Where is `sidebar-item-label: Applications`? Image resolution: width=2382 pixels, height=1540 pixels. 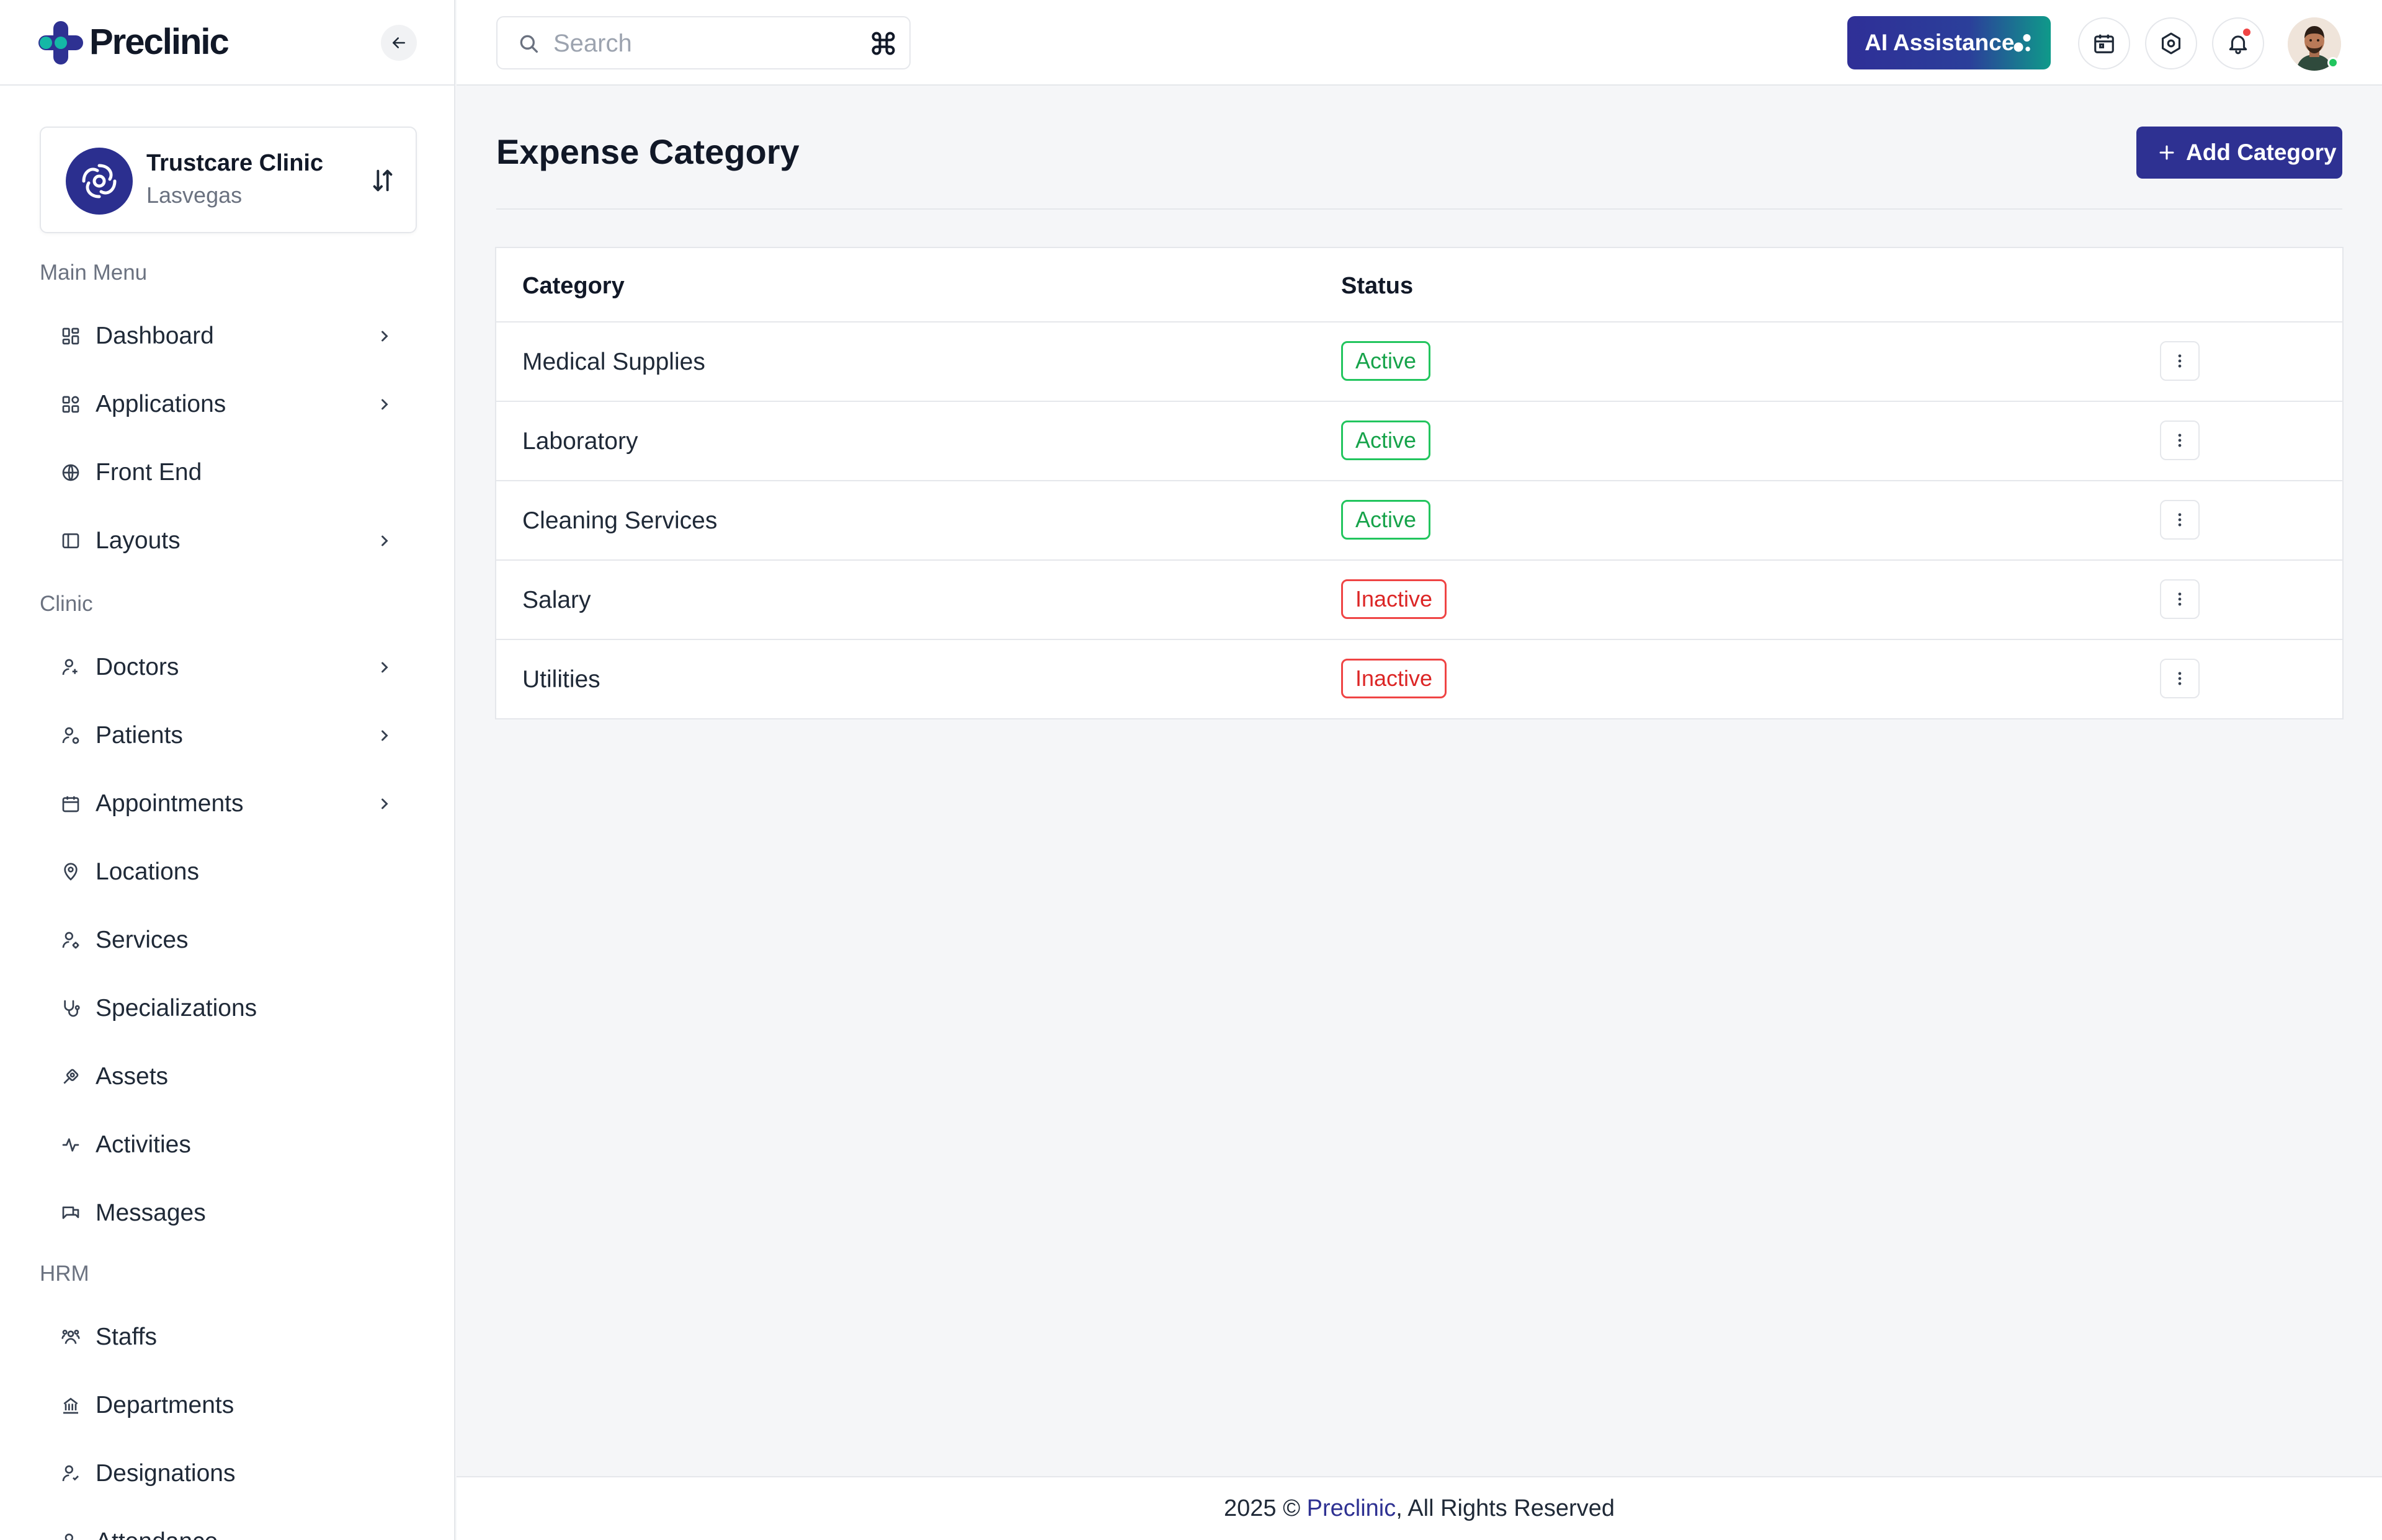 sidebar-item-label: Applications is located at coordinates (161, 404).